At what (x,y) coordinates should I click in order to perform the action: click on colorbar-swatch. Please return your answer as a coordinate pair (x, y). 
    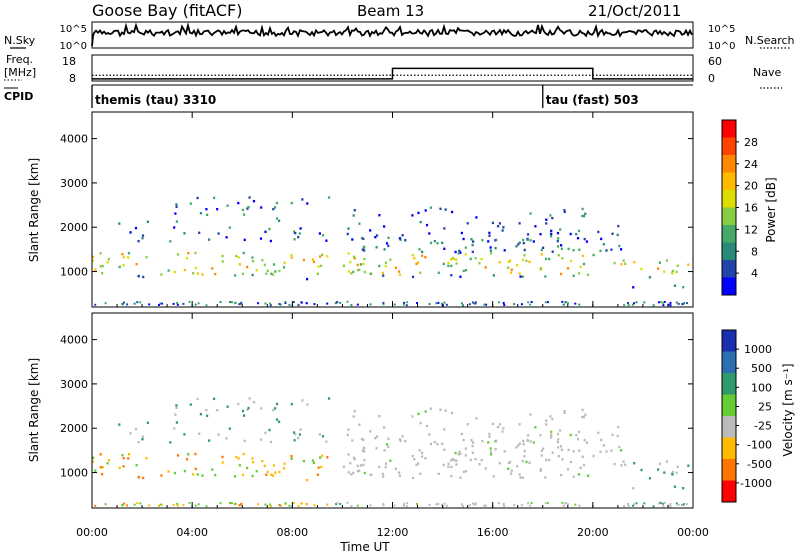
    Looking at the image, I should click on (729, 448).